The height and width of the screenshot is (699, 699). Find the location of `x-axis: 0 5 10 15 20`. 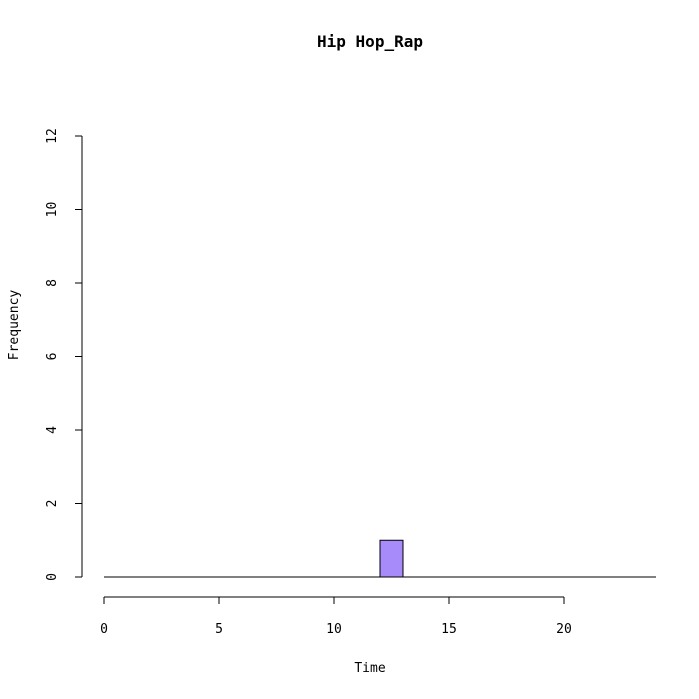

x-axis: 0 5 10 15 20 is located at coordinates (336, 616).